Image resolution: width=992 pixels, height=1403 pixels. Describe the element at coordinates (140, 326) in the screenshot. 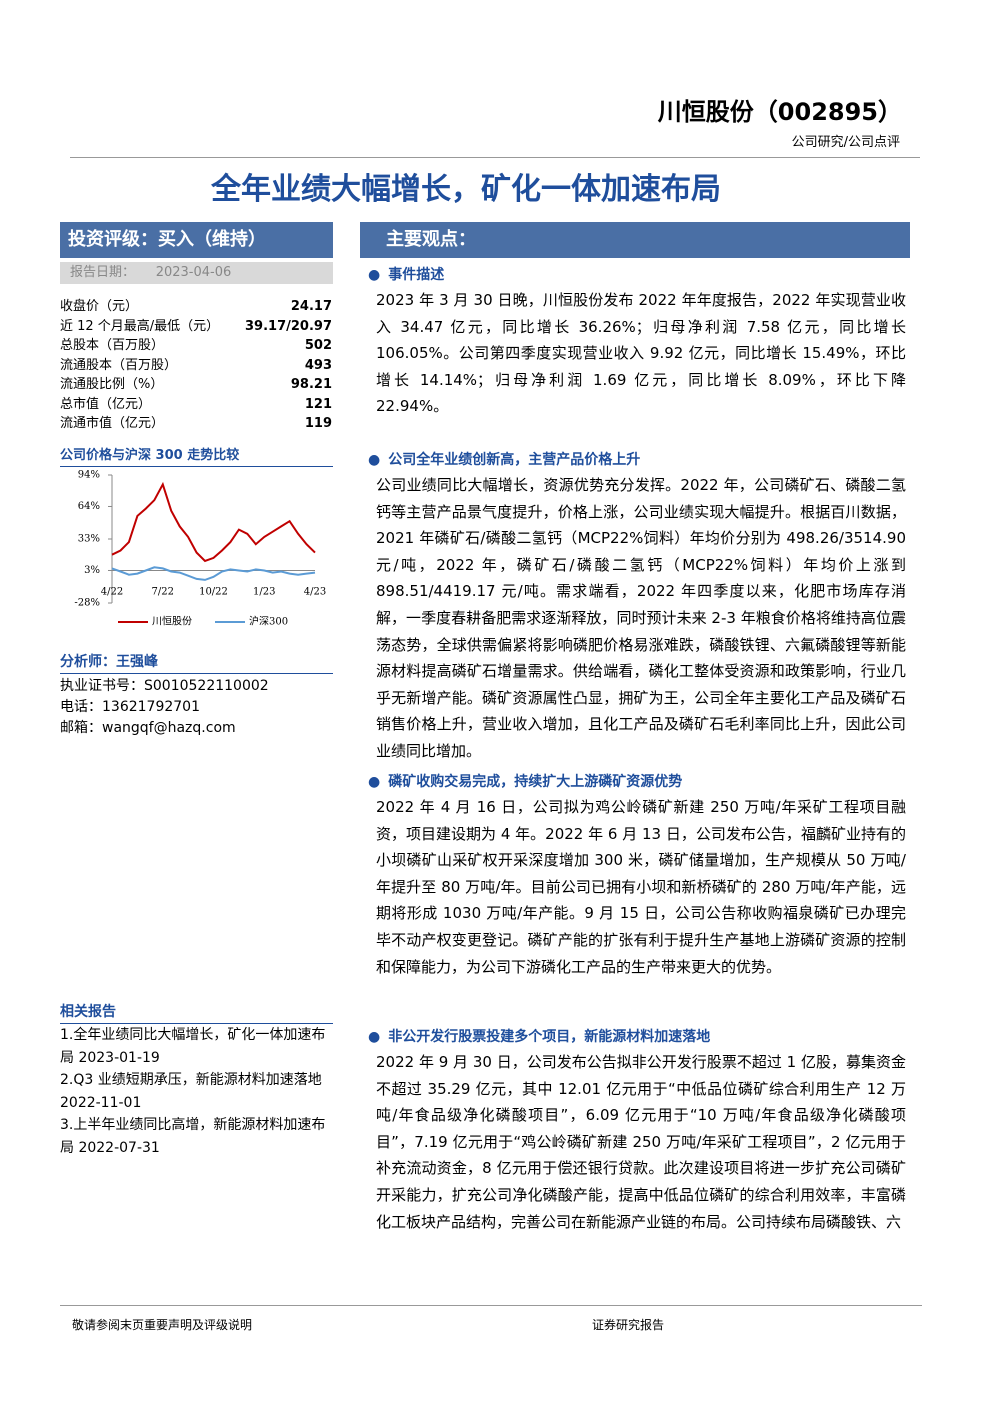

I see `stat-label: 近 12 个月最高/最低（元）` at that location.